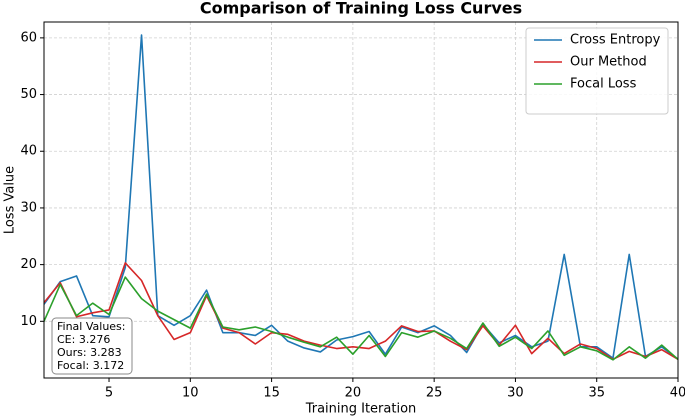 Image resolution: width=685 pixels, height=418 pixels. Describe the element at coordinates (28, 264) in the screenshot. I see `y-tick-label: 20` at that location.